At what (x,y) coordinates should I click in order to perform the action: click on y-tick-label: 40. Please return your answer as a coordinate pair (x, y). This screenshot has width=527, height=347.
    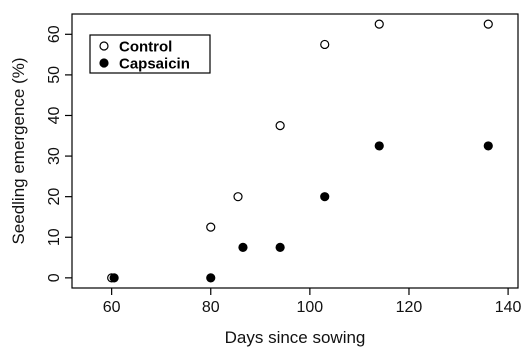
    Looking at the image, I should click on (54, 115).